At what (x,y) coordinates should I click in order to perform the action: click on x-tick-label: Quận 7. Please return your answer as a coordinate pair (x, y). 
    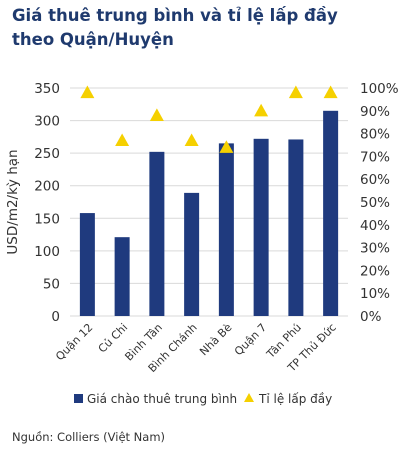
    Looking at the image, I should click on (250, 339).